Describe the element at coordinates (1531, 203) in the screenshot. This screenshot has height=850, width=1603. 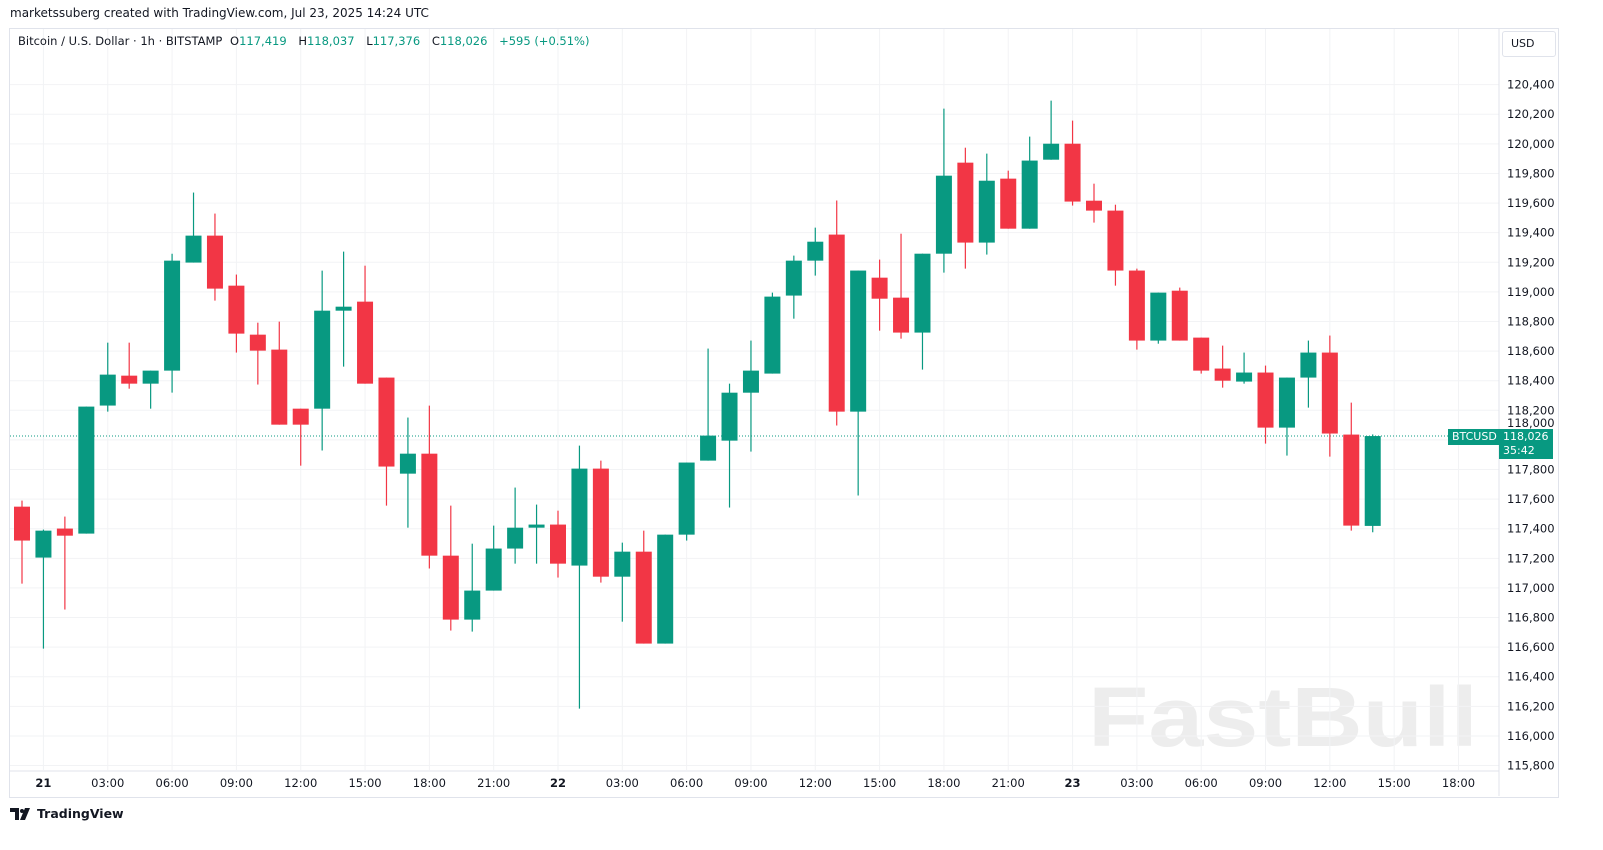
I see `price-tick-label: 119,600` at that location.